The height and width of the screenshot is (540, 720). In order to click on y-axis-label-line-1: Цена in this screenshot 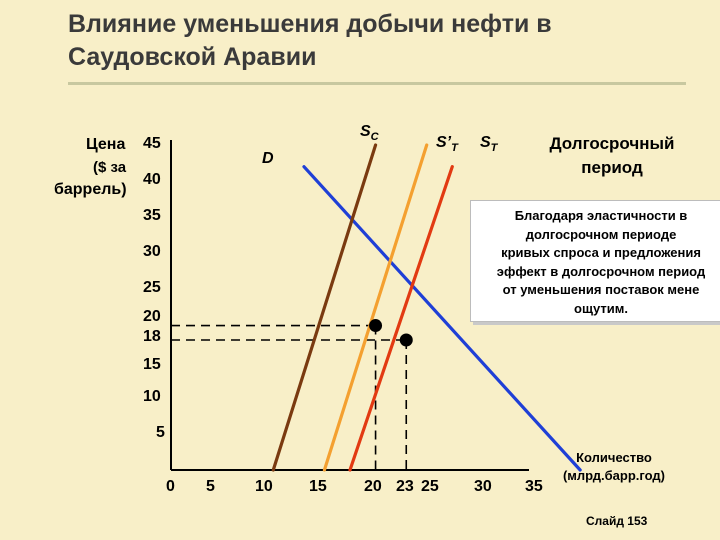, I will do `click(106, 144)`.